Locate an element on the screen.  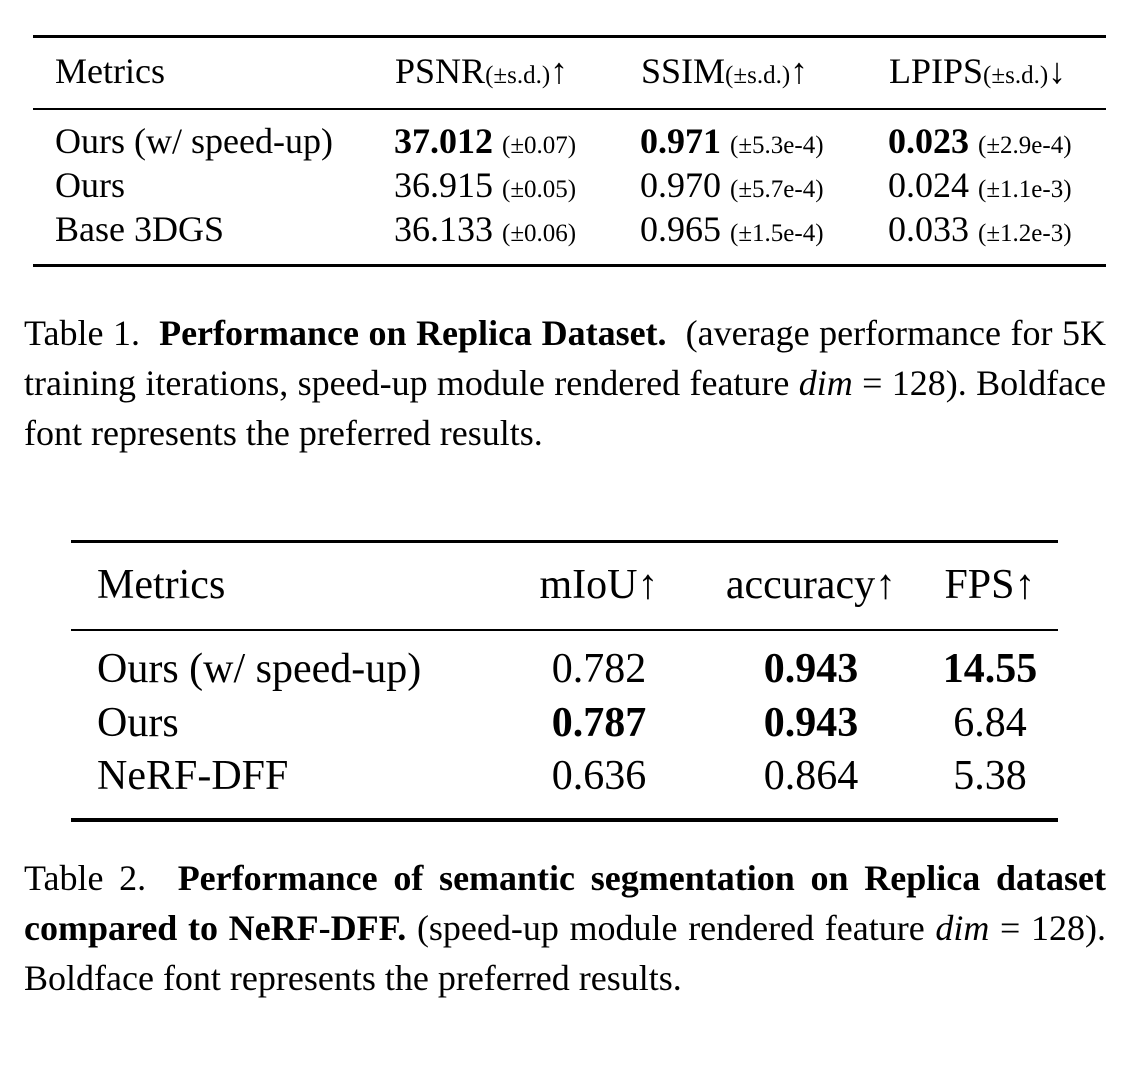
psnr-value: 36.915 is located at coordinates (443, 184).